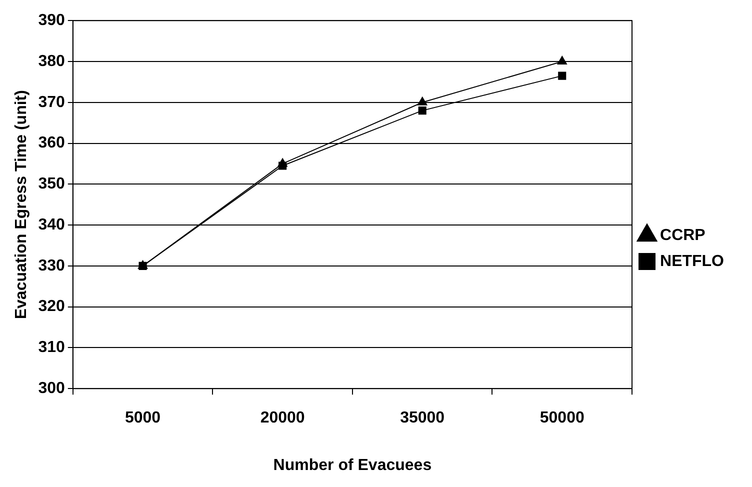 The height and width of the screenshot is (487, 752). I want to click on y-tick-label: 340, so click(51, 225).